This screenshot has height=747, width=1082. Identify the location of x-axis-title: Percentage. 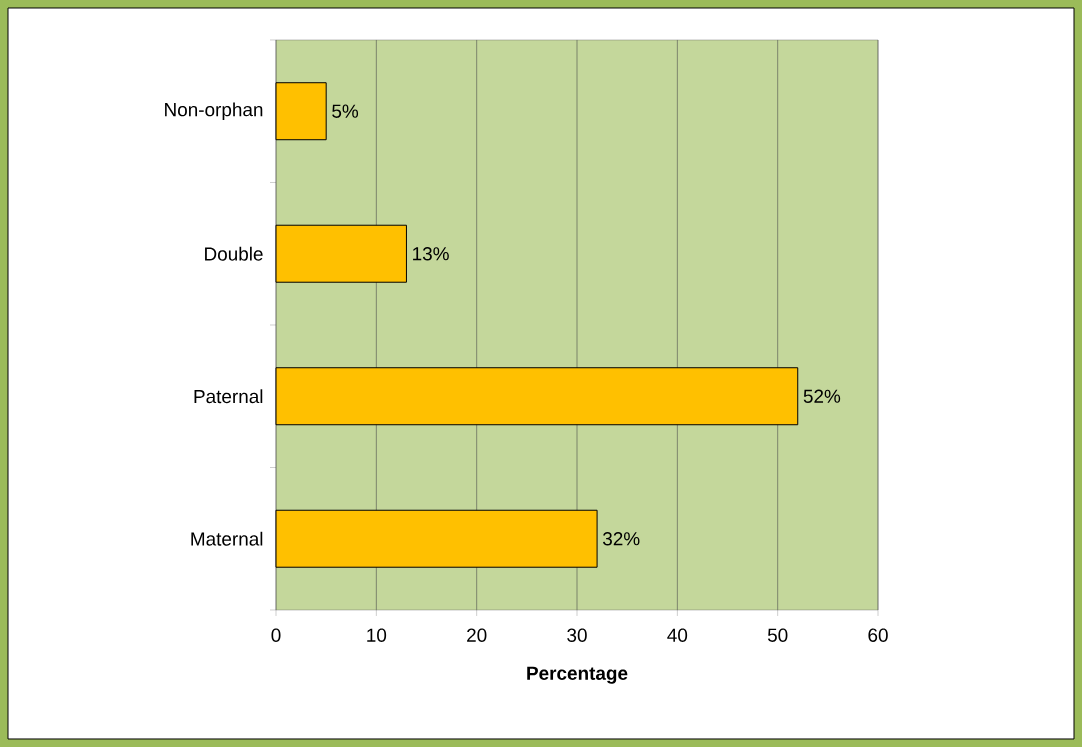
(577, 675).